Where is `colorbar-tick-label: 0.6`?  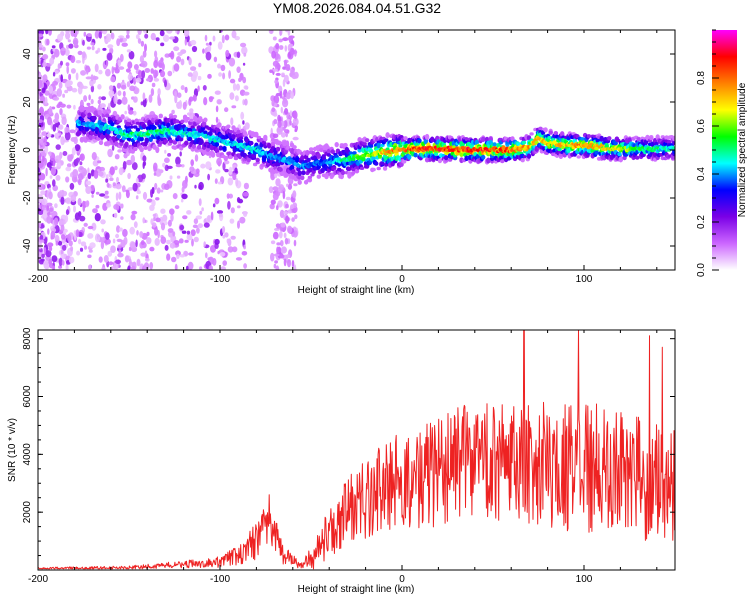
colorbar-tick-label: 0.6 is located at coordinates (701, 126).